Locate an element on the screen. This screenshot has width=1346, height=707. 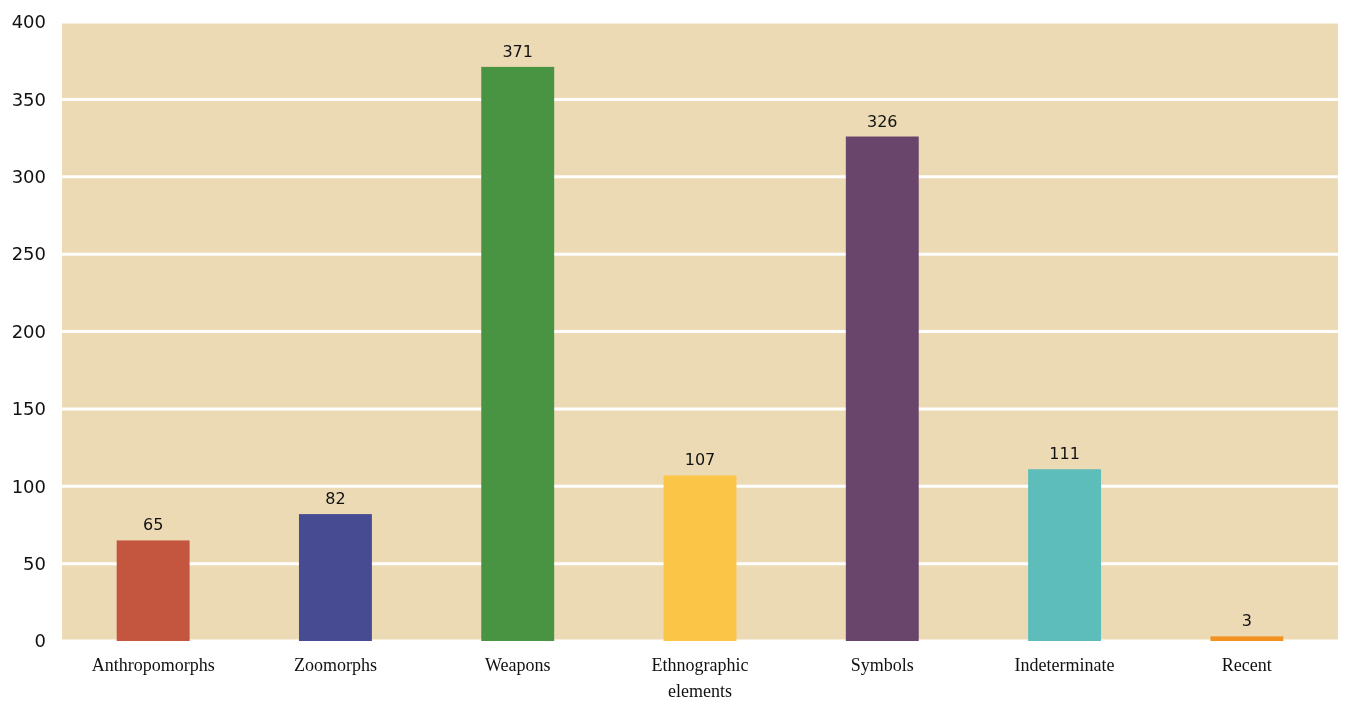
data-label: 326 is located at coordinates (882, 121).